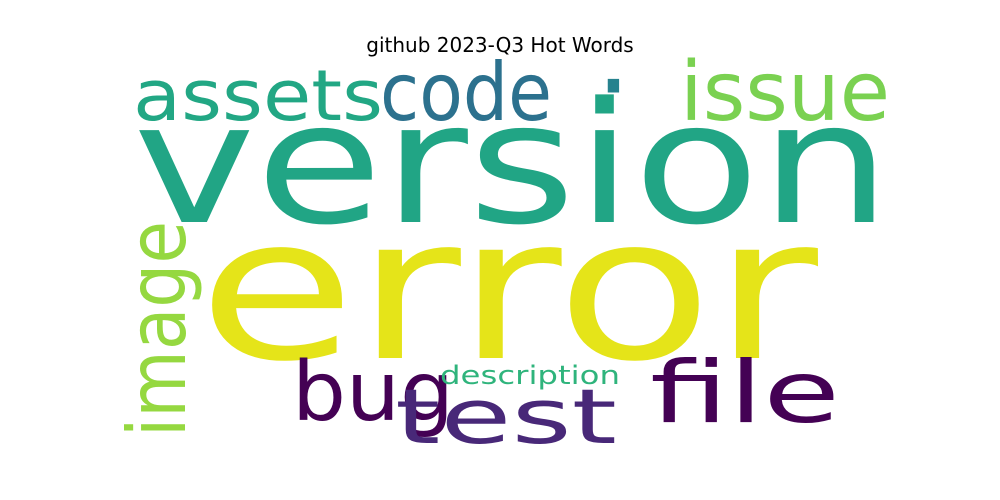 Image resolution: width=1000 pixels, height=500 pixels. I want to click on word-assets: assets, so click(258, 96).